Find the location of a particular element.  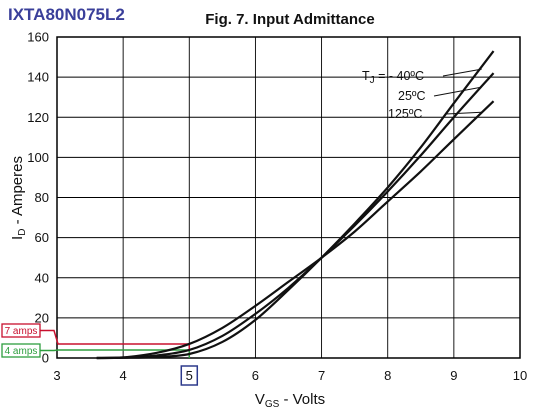

y-tick-label: 120 is located at coordinates (38, 117).